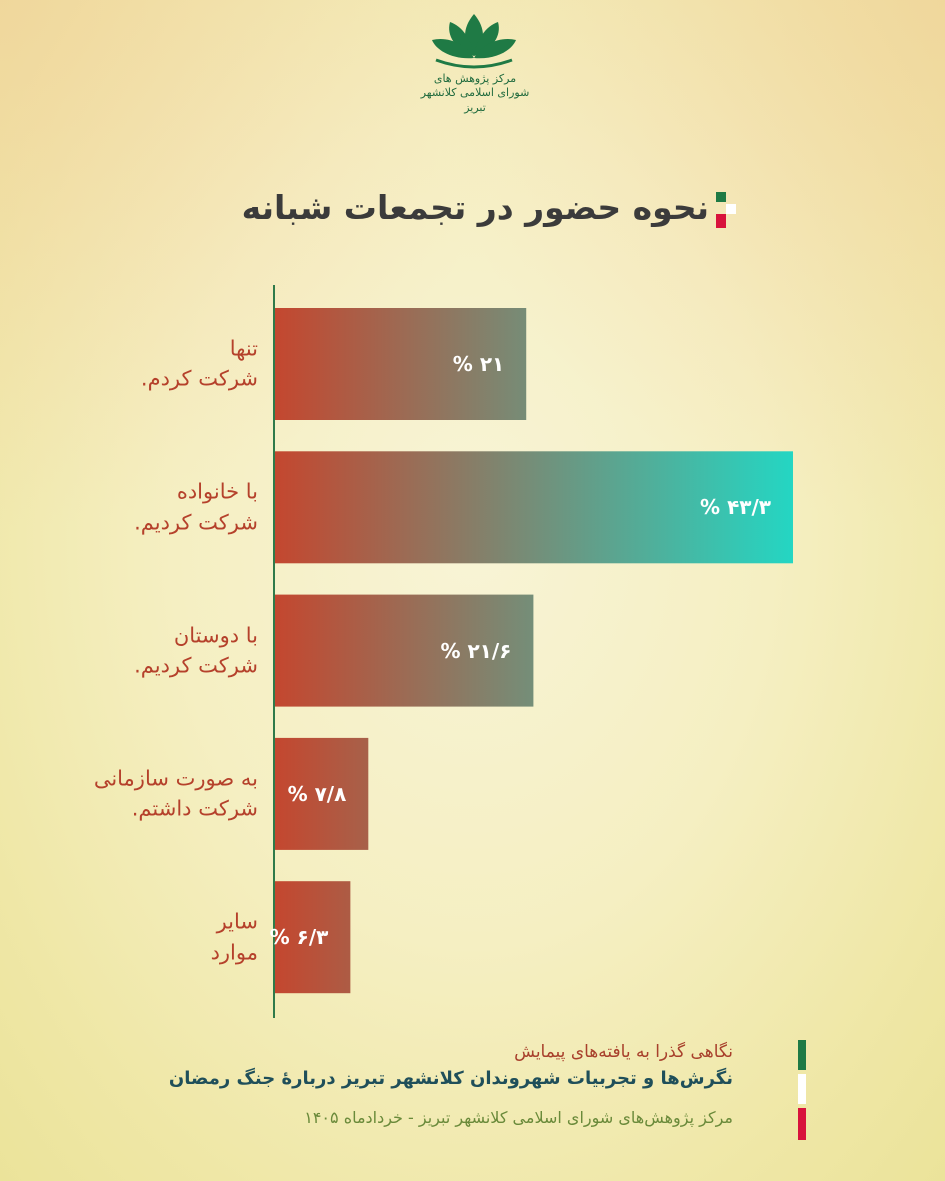 This screenshot has width=945, height=1181. What do you see at coordinates (299, 937) in the screenshot?
I see `value-label: ۶/۳ %` at bounding box center [299, 937].